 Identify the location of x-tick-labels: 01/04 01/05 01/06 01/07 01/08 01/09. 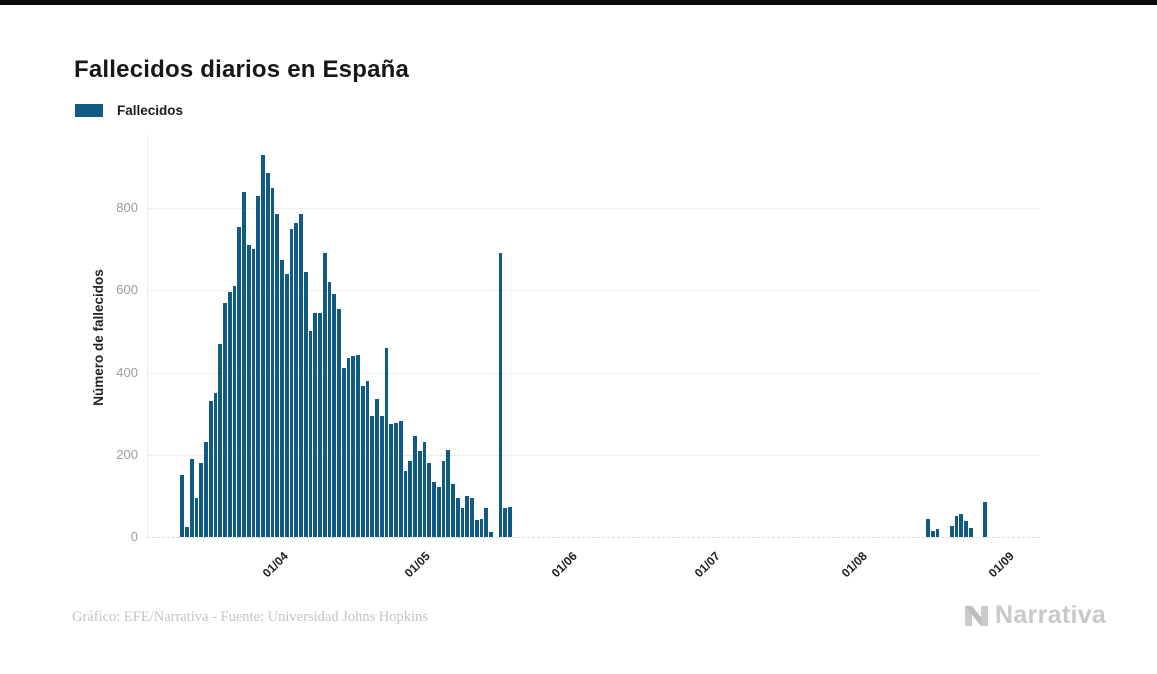
(593, 567).